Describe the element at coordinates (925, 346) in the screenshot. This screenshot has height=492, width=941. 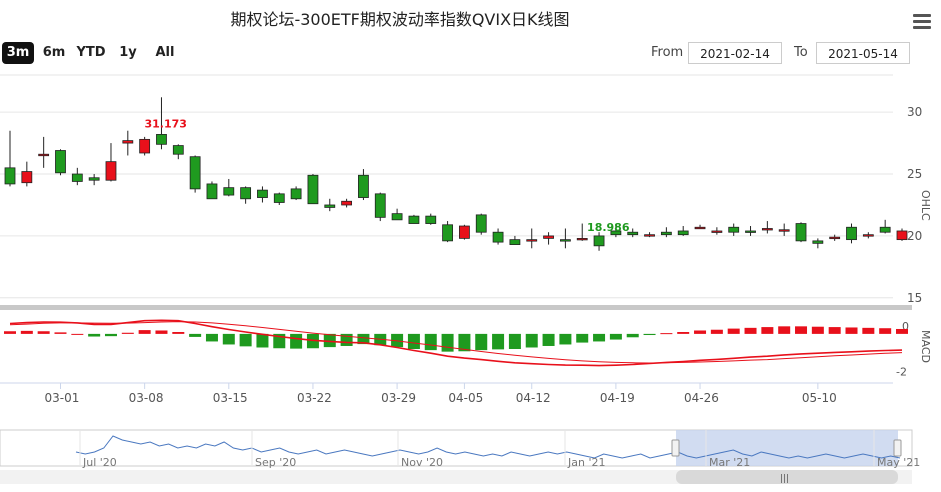
I see `macd-axis-title: MACD` at that location.